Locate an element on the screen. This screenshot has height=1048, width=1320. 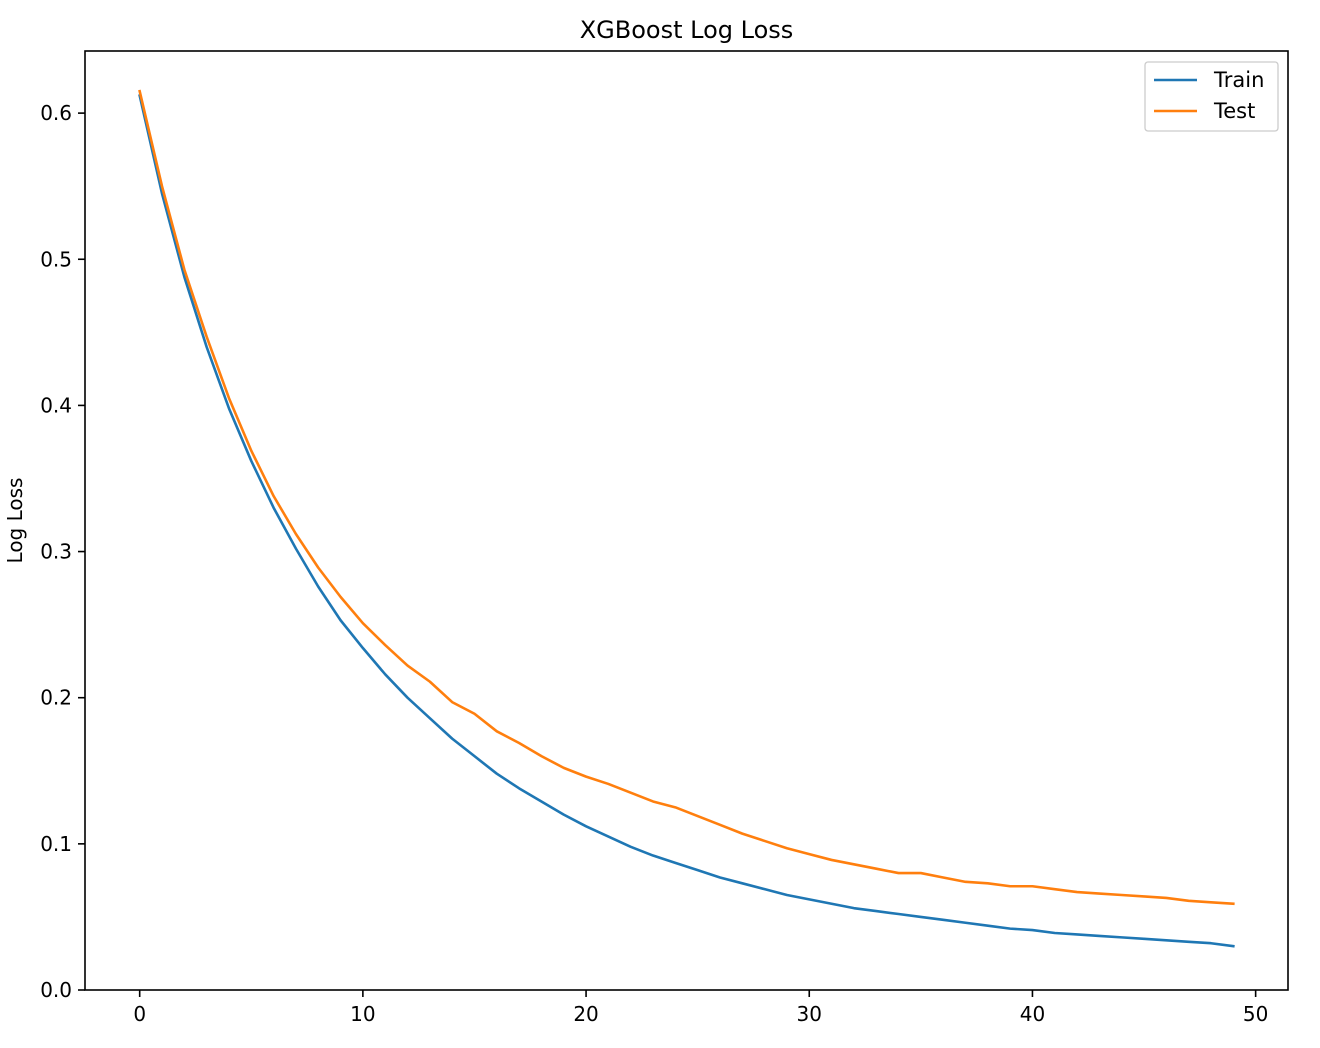
x-tick-label: 10 is located at coordinates (362, 1014).